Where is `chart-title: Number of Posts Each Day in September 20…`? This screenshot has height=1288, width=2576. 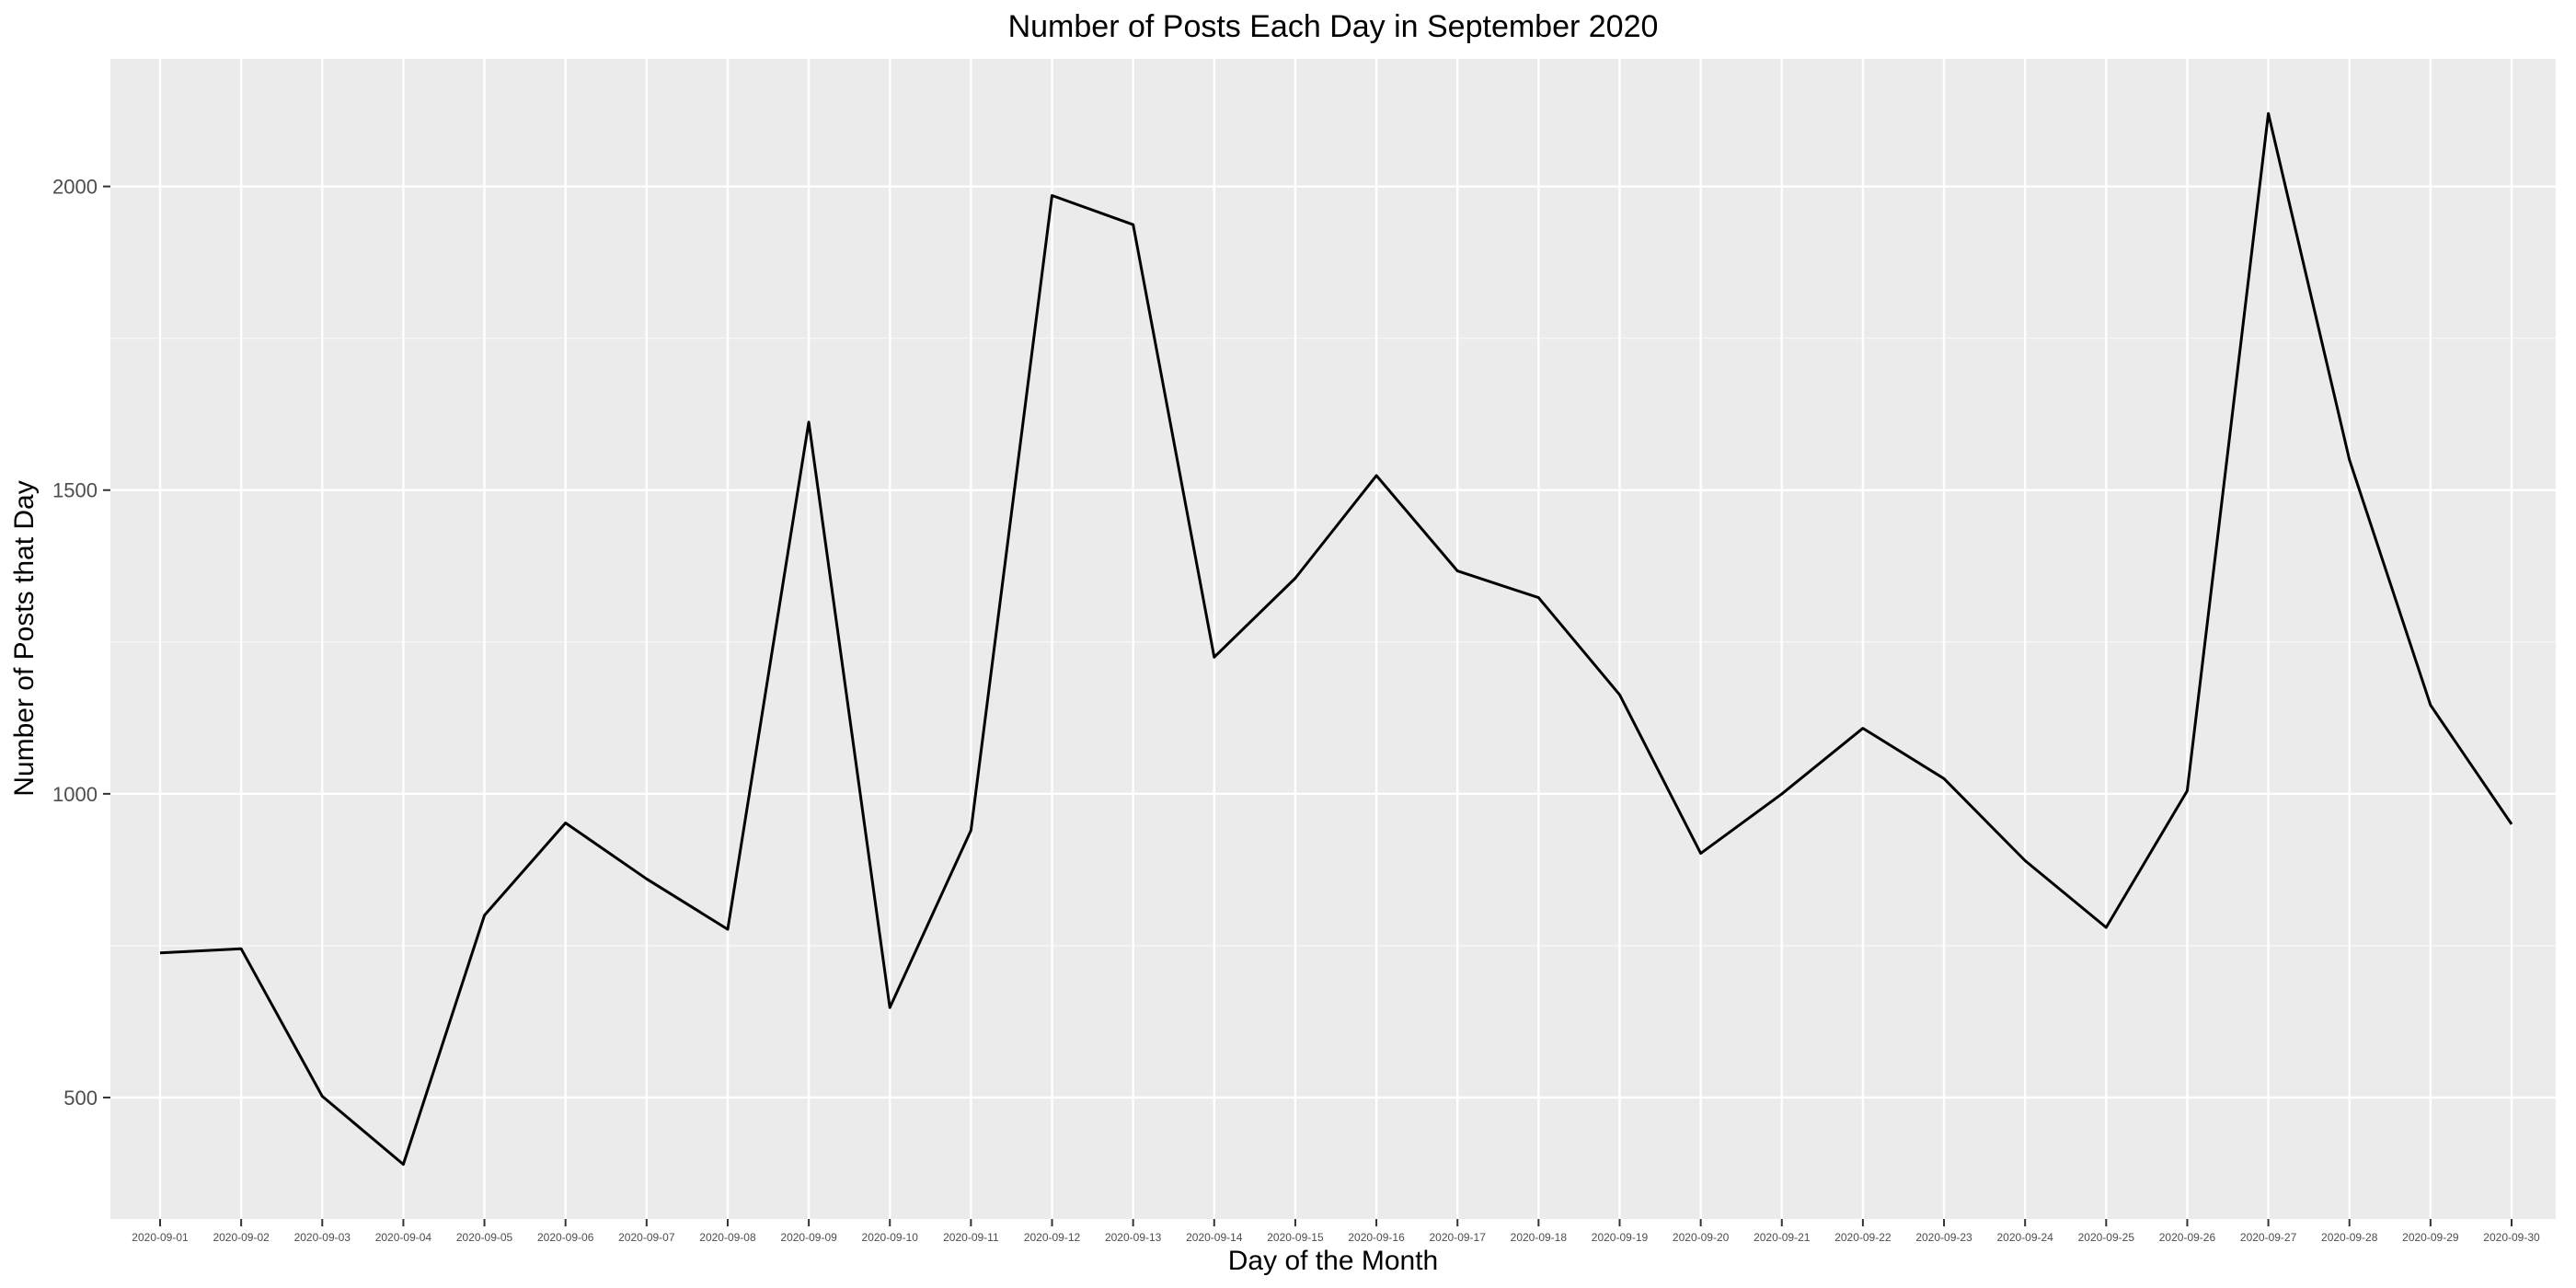 chart-title: Number of Posts Each Day in September 20… is located at coordinates (1333, 26).